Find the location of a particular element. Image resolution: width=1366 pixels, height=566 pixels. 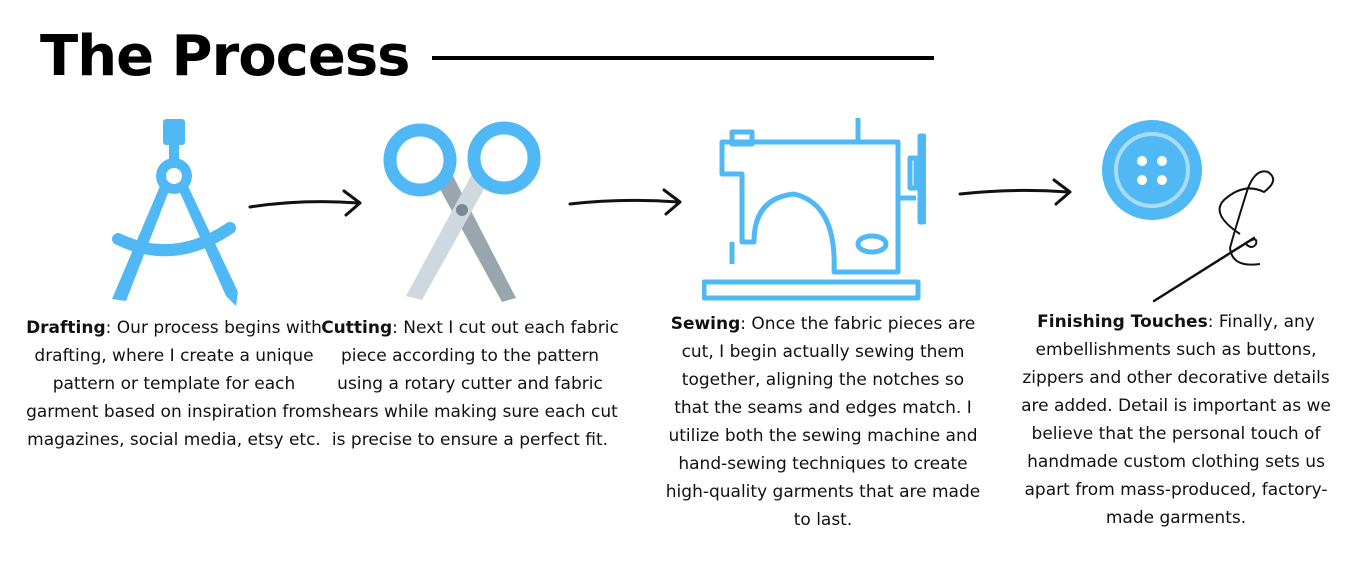

scissors-icon is located at coordinates (462, 211).